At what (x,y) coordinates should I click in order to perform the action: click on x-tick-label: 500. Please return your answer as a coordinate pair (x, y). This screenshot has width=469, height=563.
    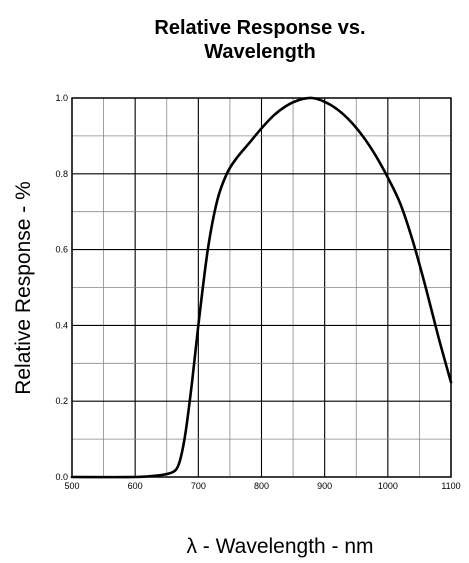
    Looking at the image, I should click on (71, 486).